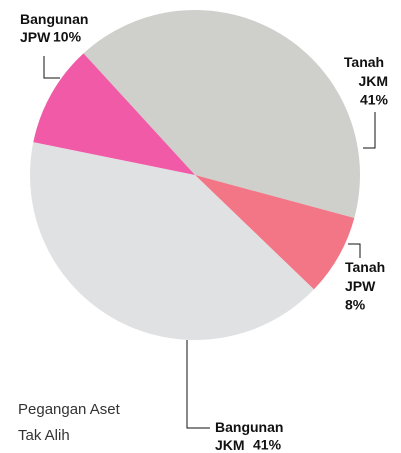 This screenshot has height=453, width=401. I want to click on slice-value-label: 10%, so click(67, 37).